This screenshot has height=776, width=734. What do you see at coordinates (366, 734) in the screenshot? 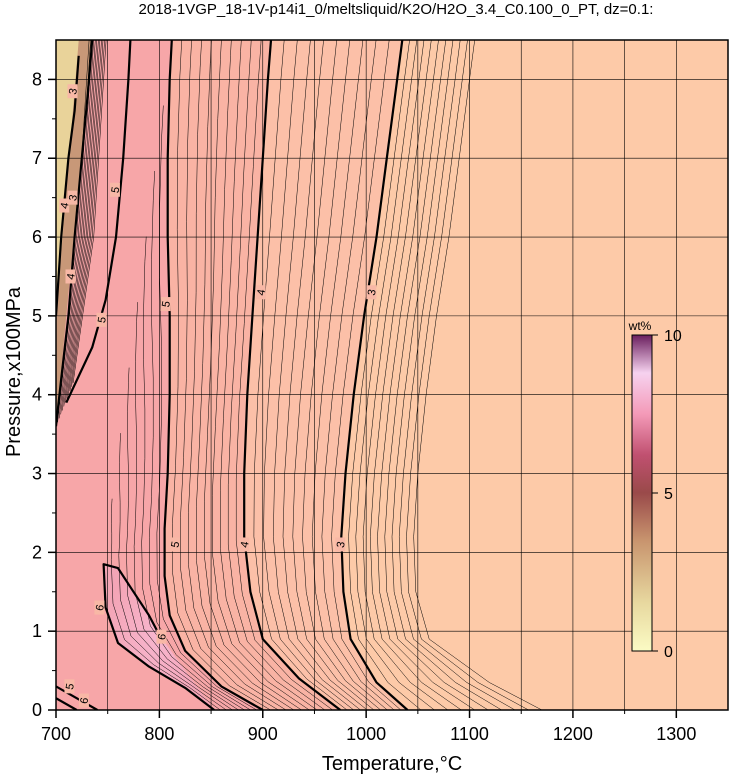
I see `x-tick-label: 1000` at bounding box center [366, 734].